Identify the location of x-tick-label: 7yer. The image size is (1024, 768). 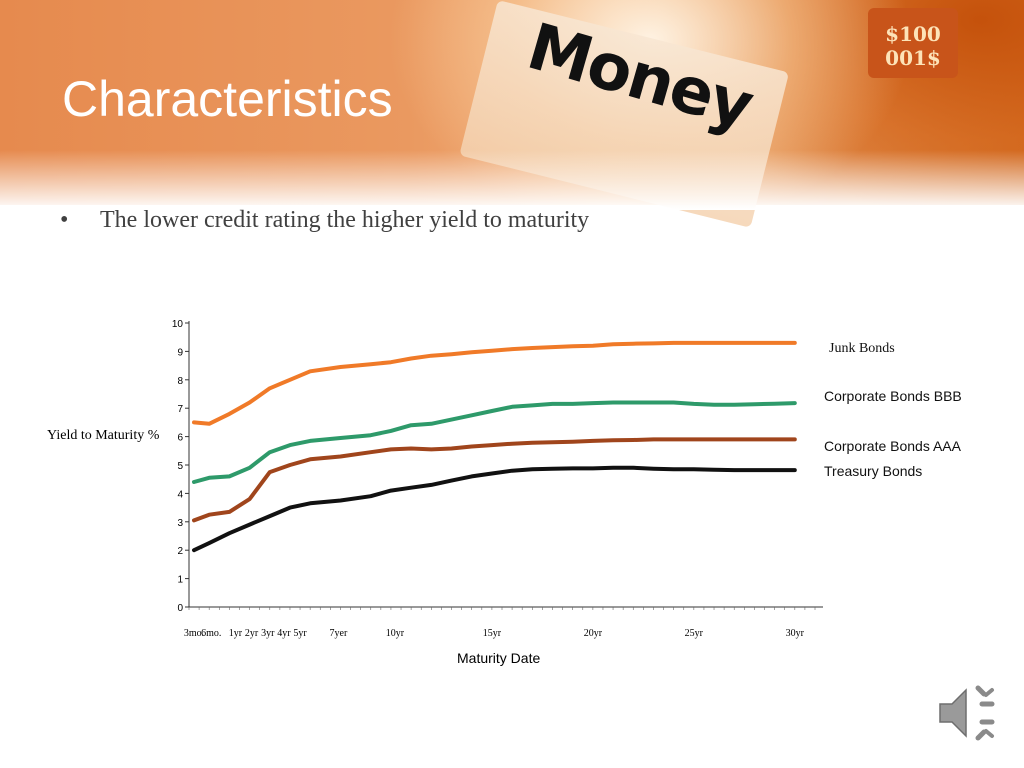
(339, 633).